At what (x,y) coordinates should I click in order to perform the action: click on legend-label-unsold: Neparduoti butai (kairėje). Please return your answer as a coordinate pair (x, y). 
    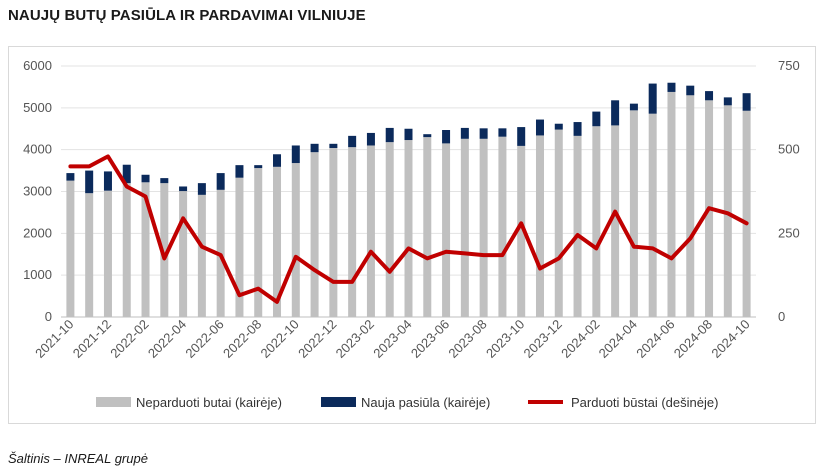
    Looking at the image, I should click on (209, 402).